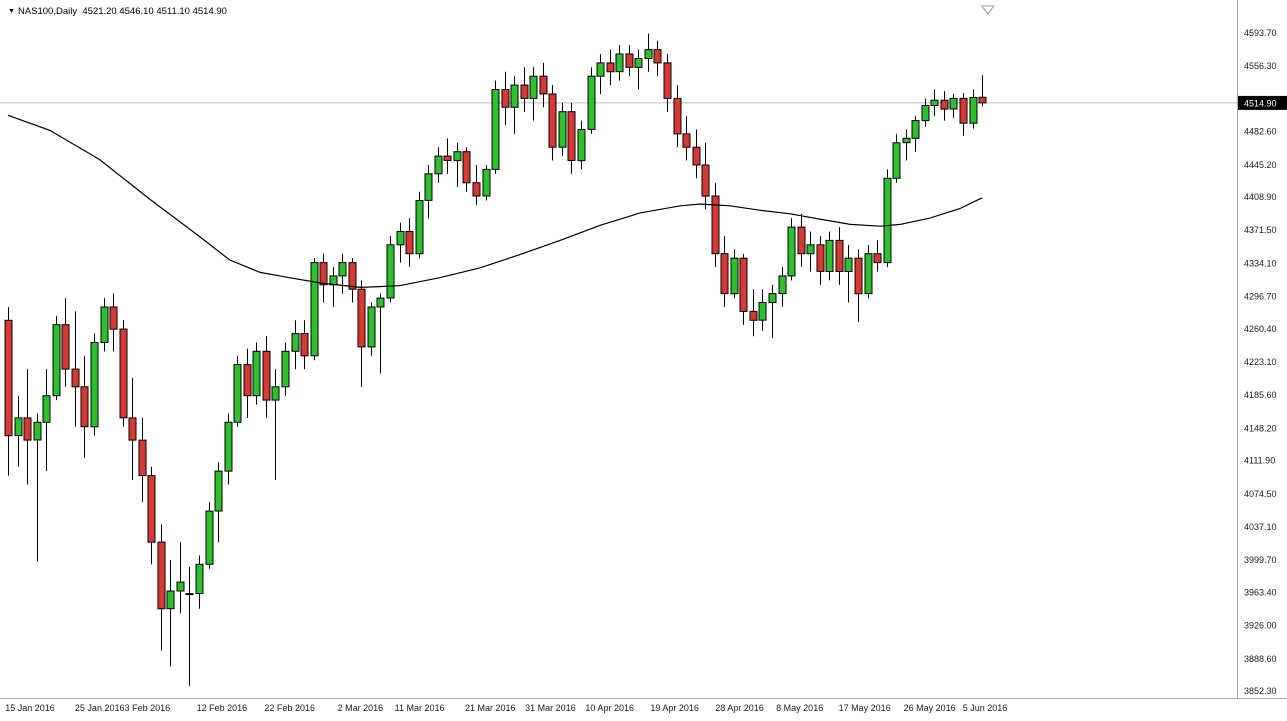  I want to click on price-axis-label: 4445.20, so click(1260, 165).